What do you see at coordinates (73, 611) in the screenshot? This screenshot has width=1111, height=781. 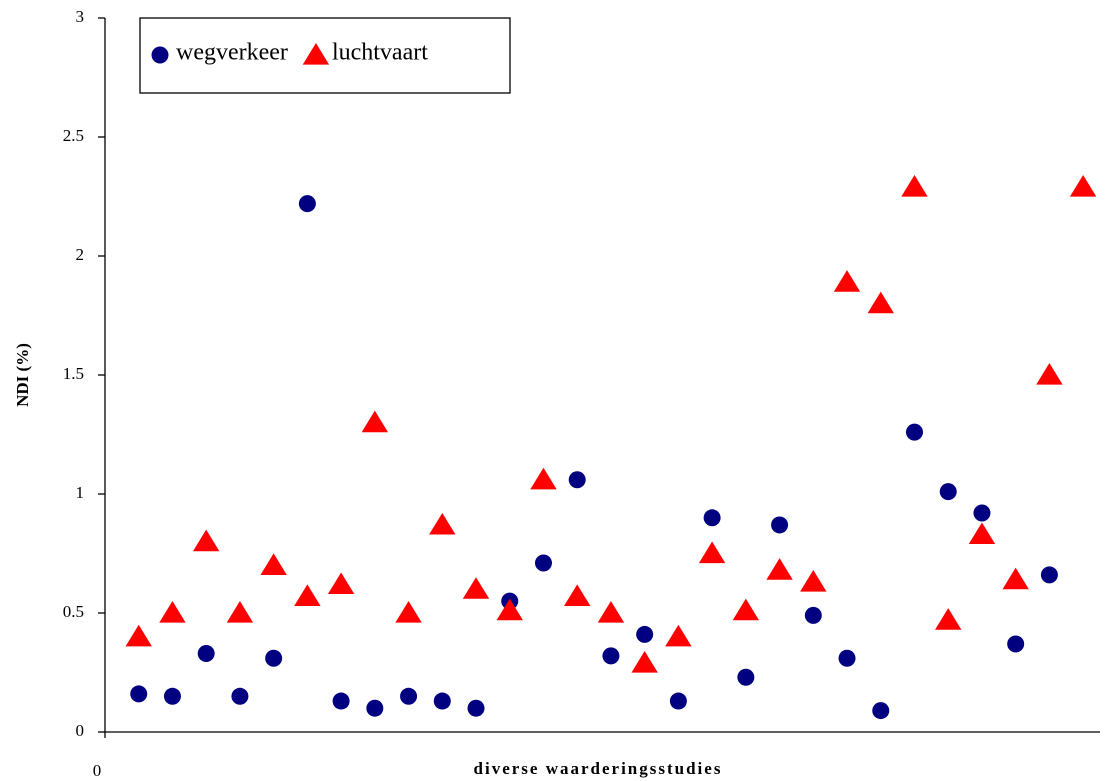 I see `y-tick-label: 0.5` at bounding box center [73, 611].